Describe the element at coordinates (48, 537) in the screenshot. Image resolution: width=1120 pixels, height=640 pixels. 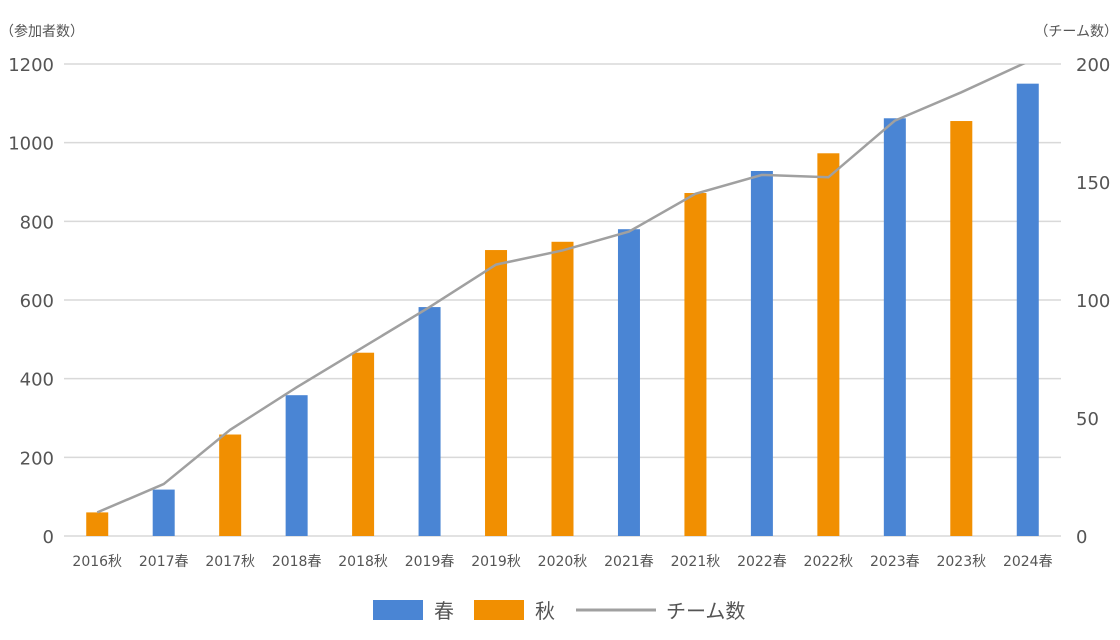
I see `left-tick-label: 0` at that location.